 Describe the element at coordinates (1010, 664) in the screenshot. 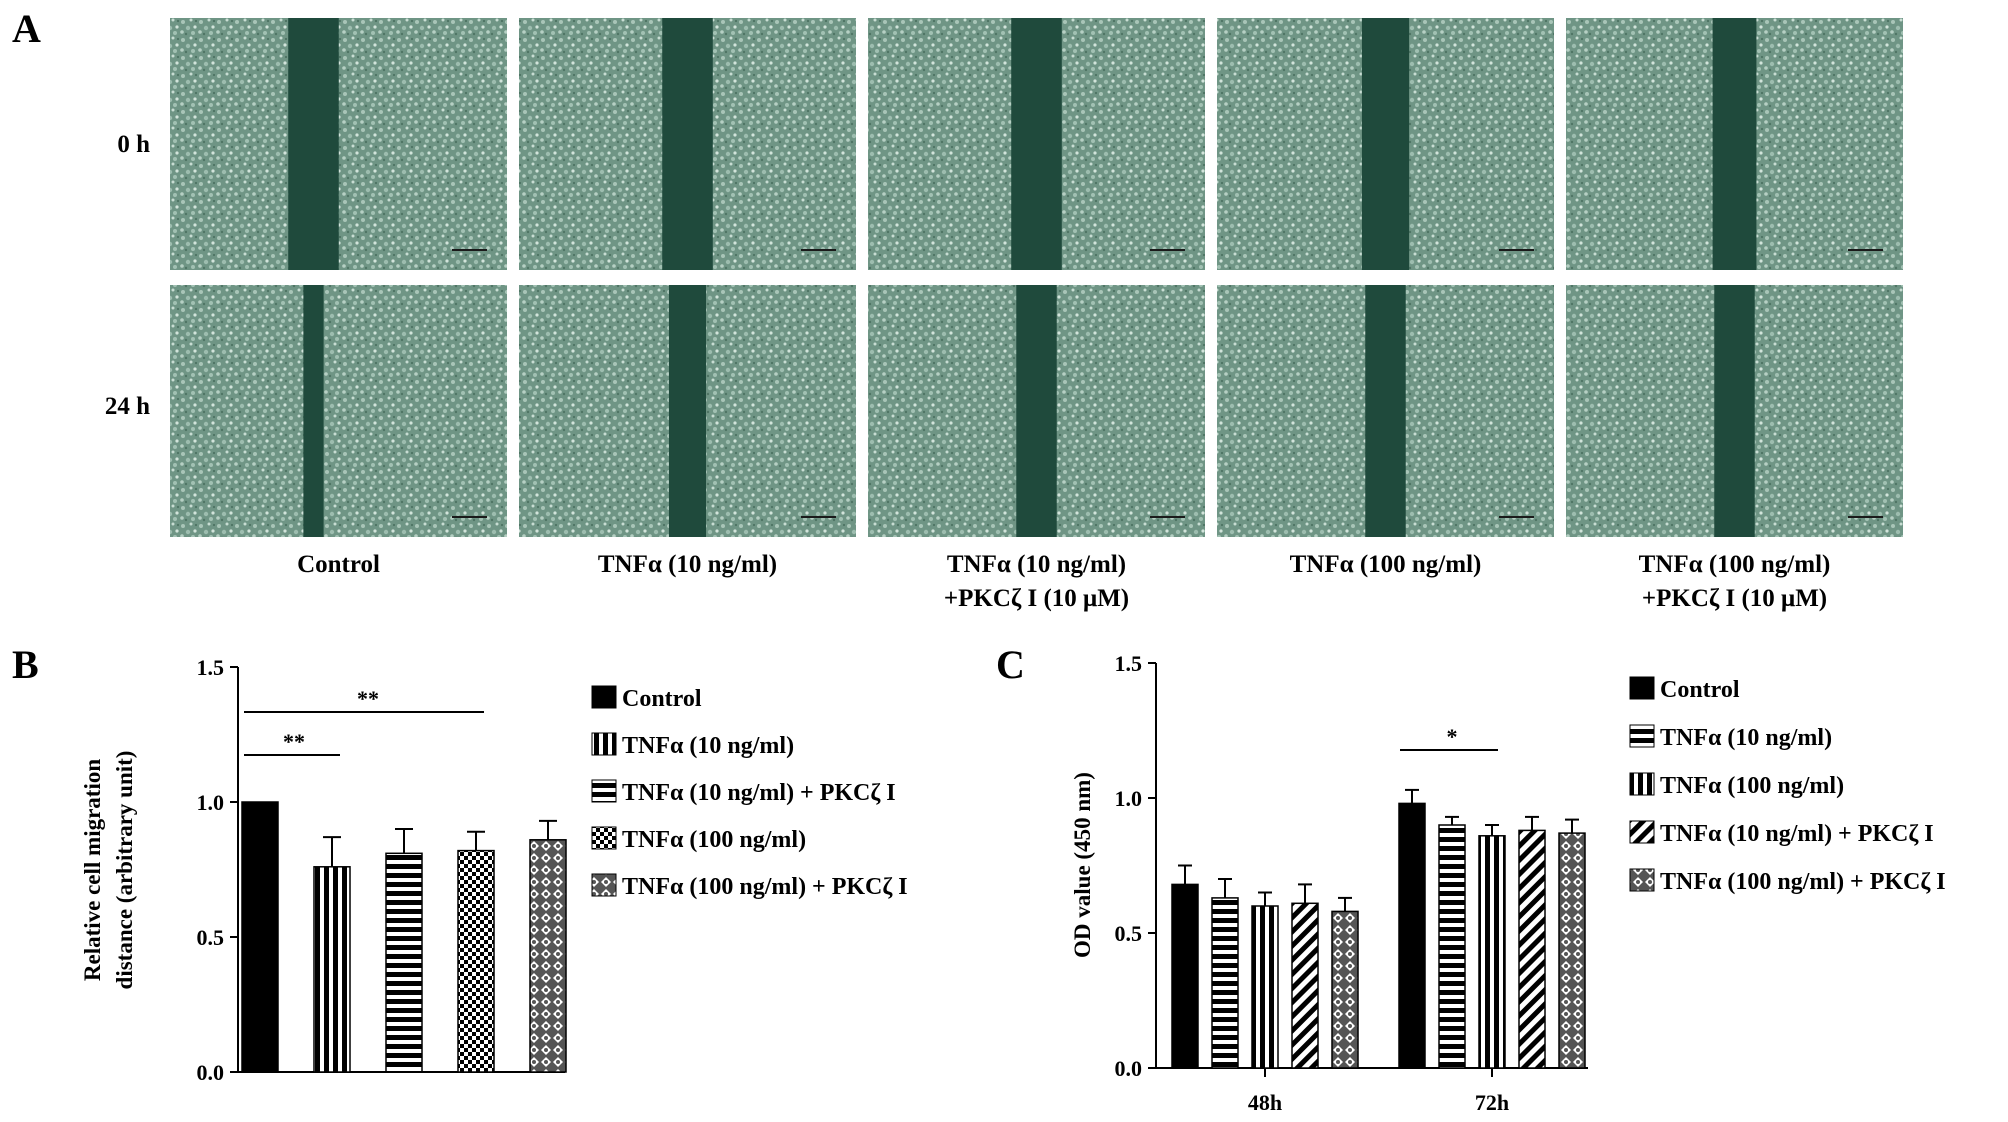

I see `panel-letter-c: C` at that location.